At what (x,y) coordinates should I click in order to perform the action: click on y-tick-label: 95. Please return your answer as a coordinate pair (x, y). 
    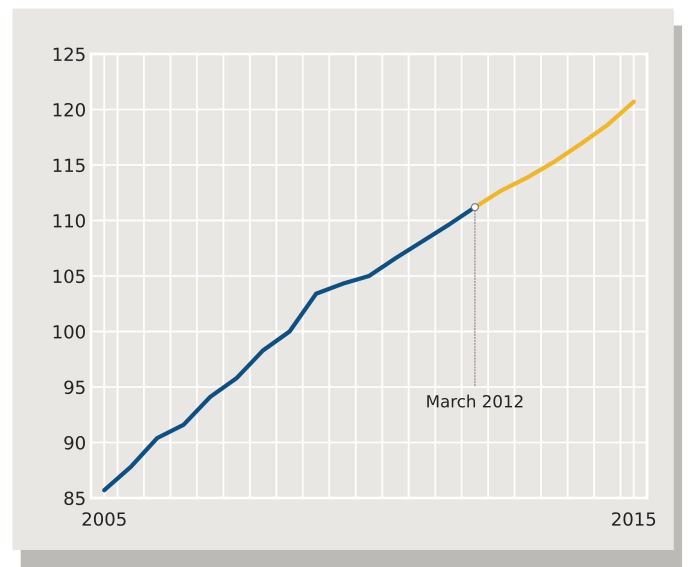
    Looking at the image, I should click on (74, 387).